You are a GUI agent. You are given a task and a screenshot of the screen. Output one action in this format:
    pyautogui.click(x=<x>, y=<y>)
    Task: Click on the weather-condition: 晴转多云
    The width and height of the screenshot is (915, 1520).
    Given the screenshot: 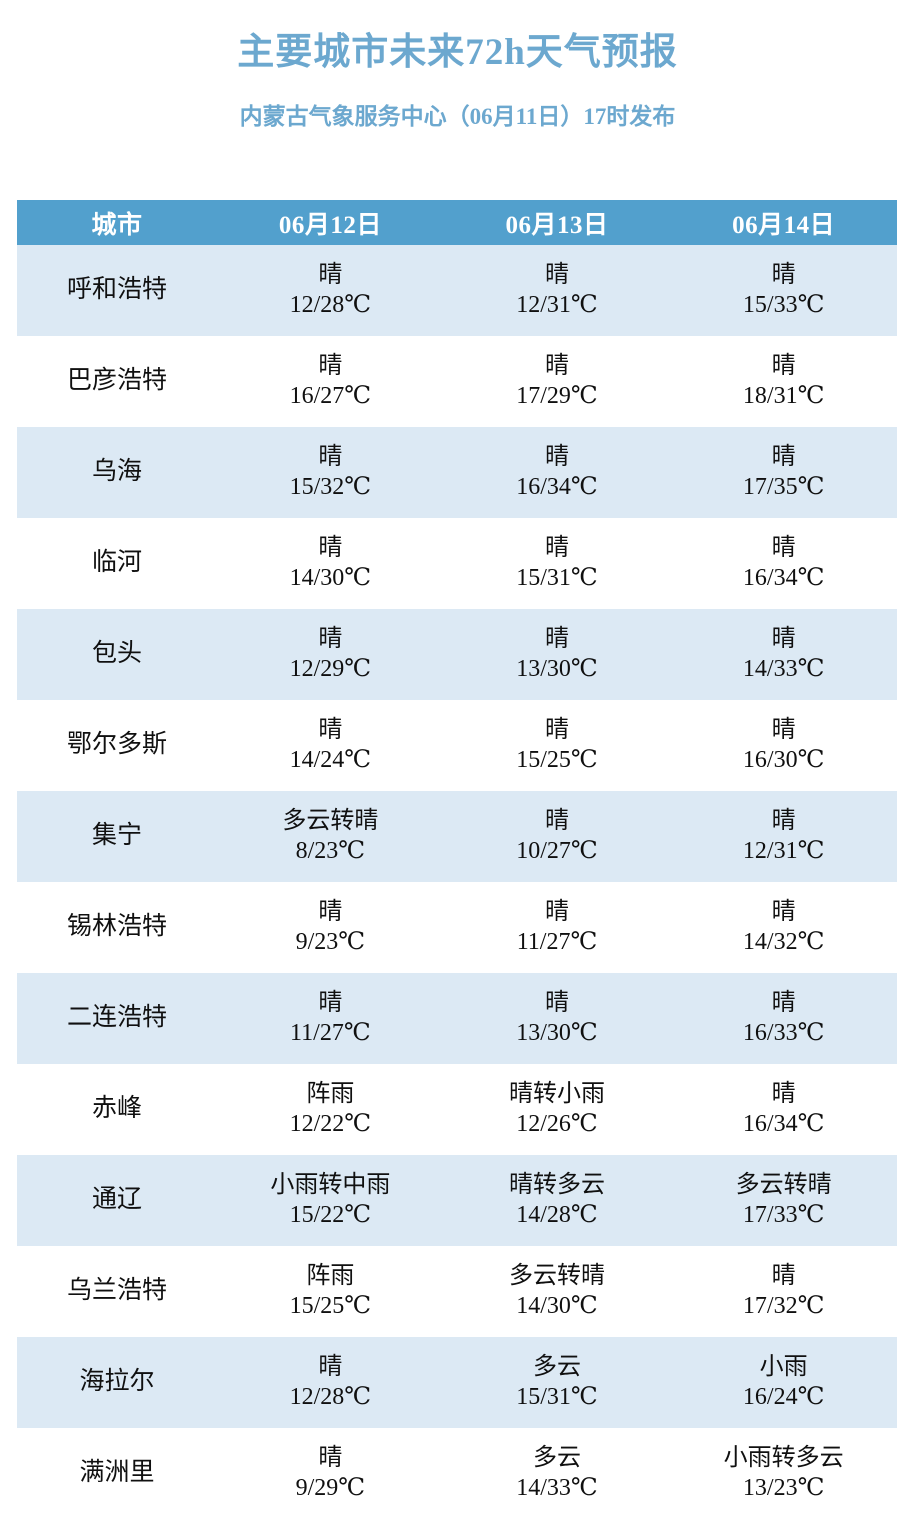 What is the action you would take?
    pyautogui.click(x=557, y=1185)
    